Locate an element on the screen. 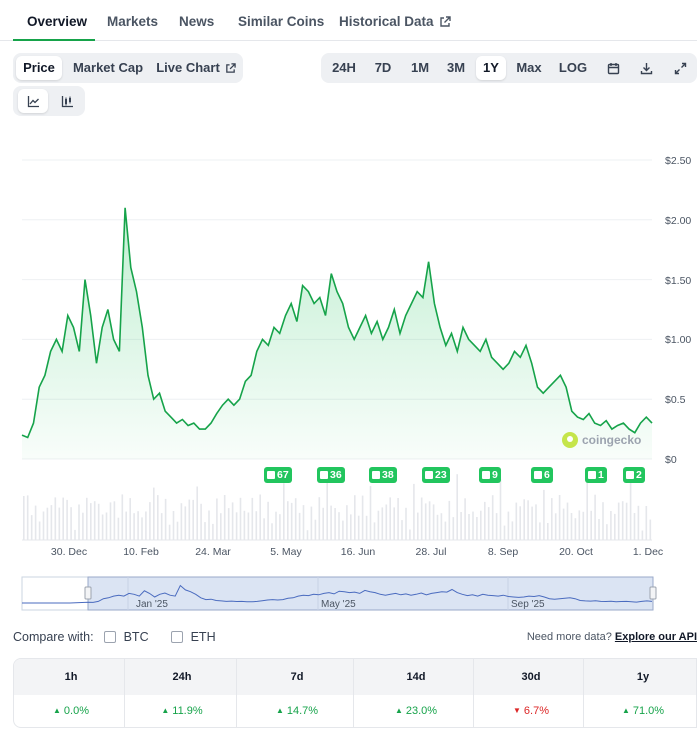 This screenshot has height=732, width=697. need-more-text: Need more data? is located at coordinates (569, 637).